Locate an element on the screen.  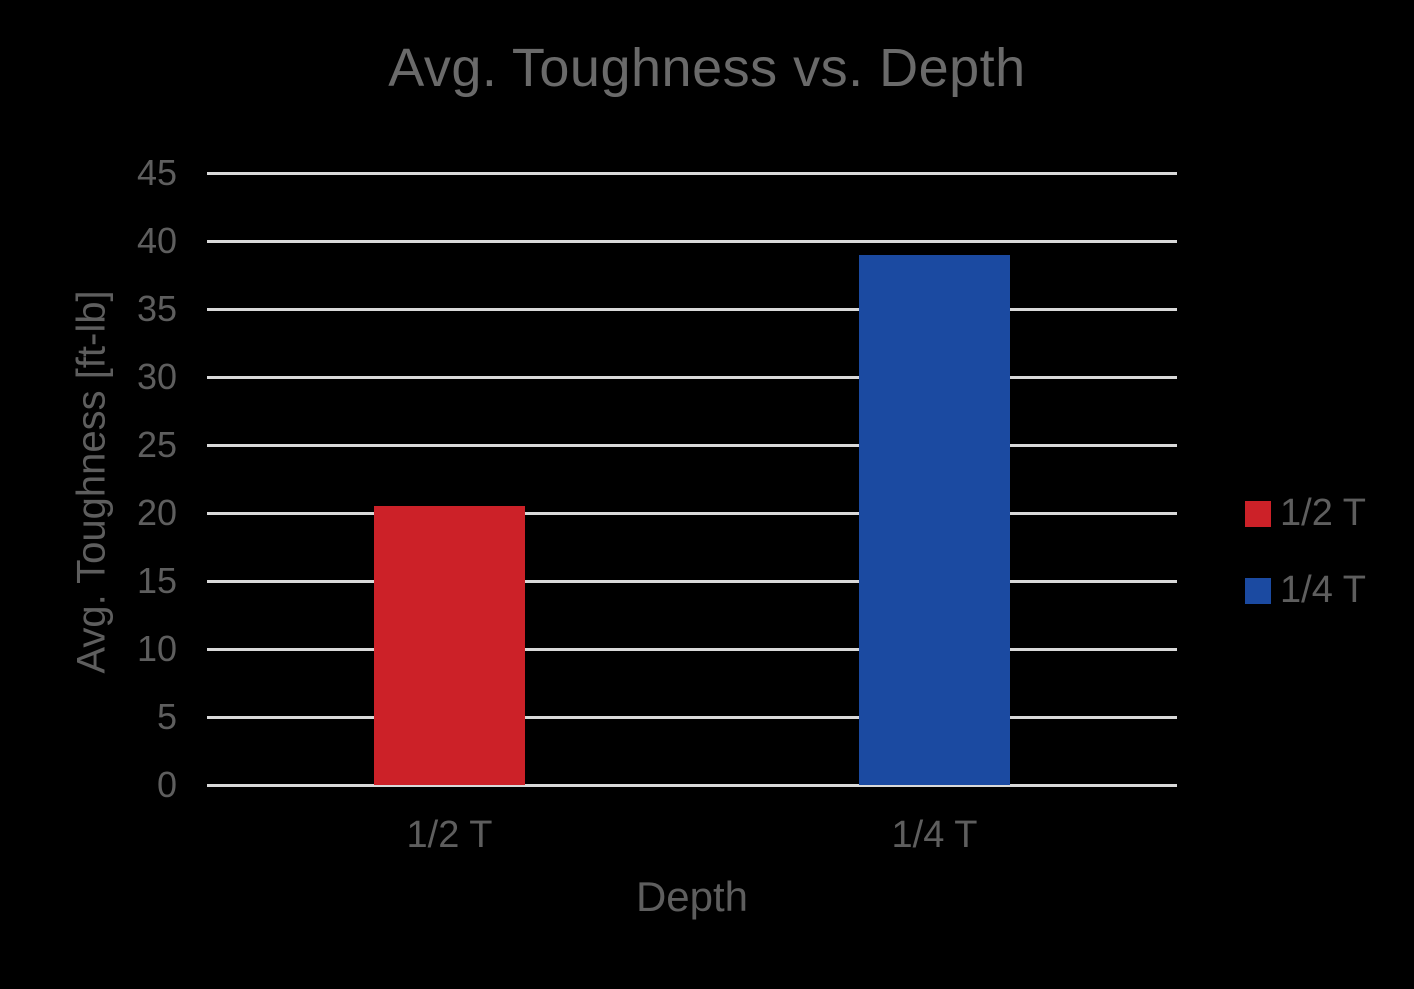
legend-item-2: 1/4 T is located at coordinates (1305, 590).